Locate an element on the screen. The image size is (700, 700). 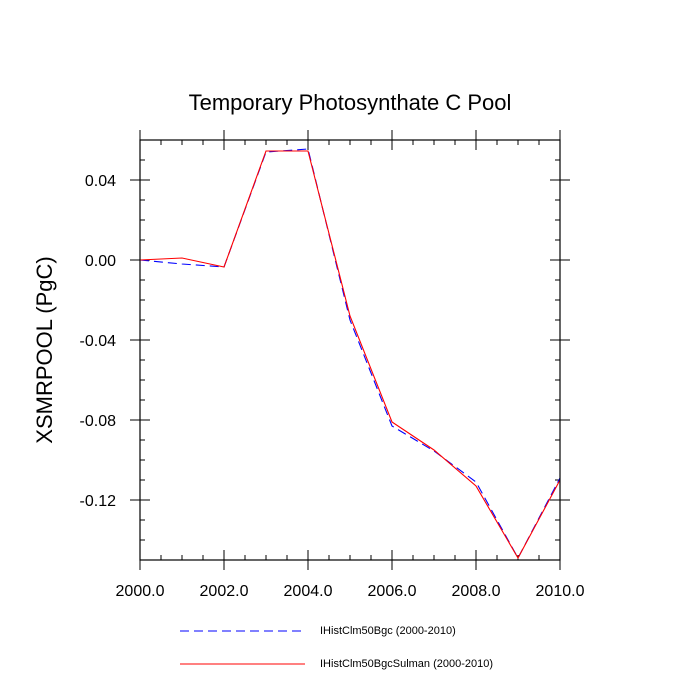
x-tick-label: 2008.0 is located at coordinates (476, 591).